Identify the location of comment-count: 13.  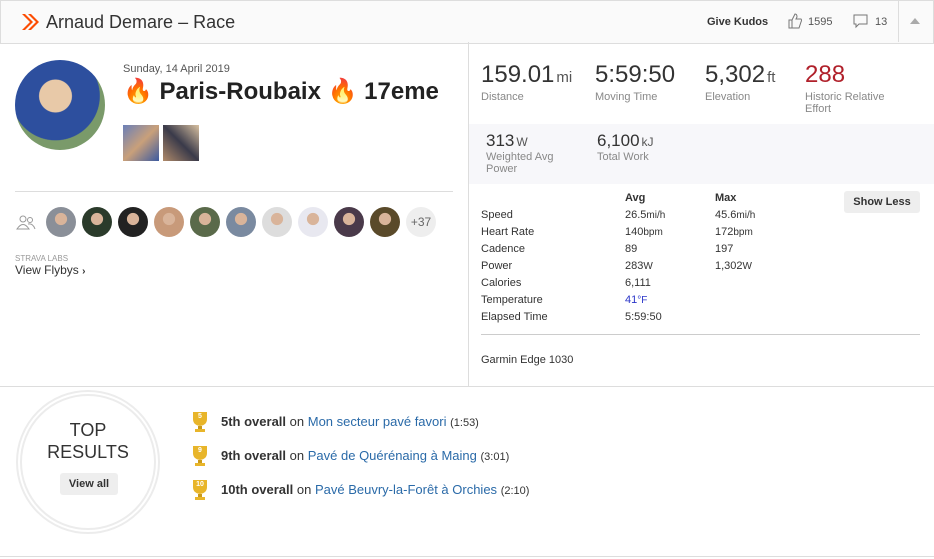
(881, 22).